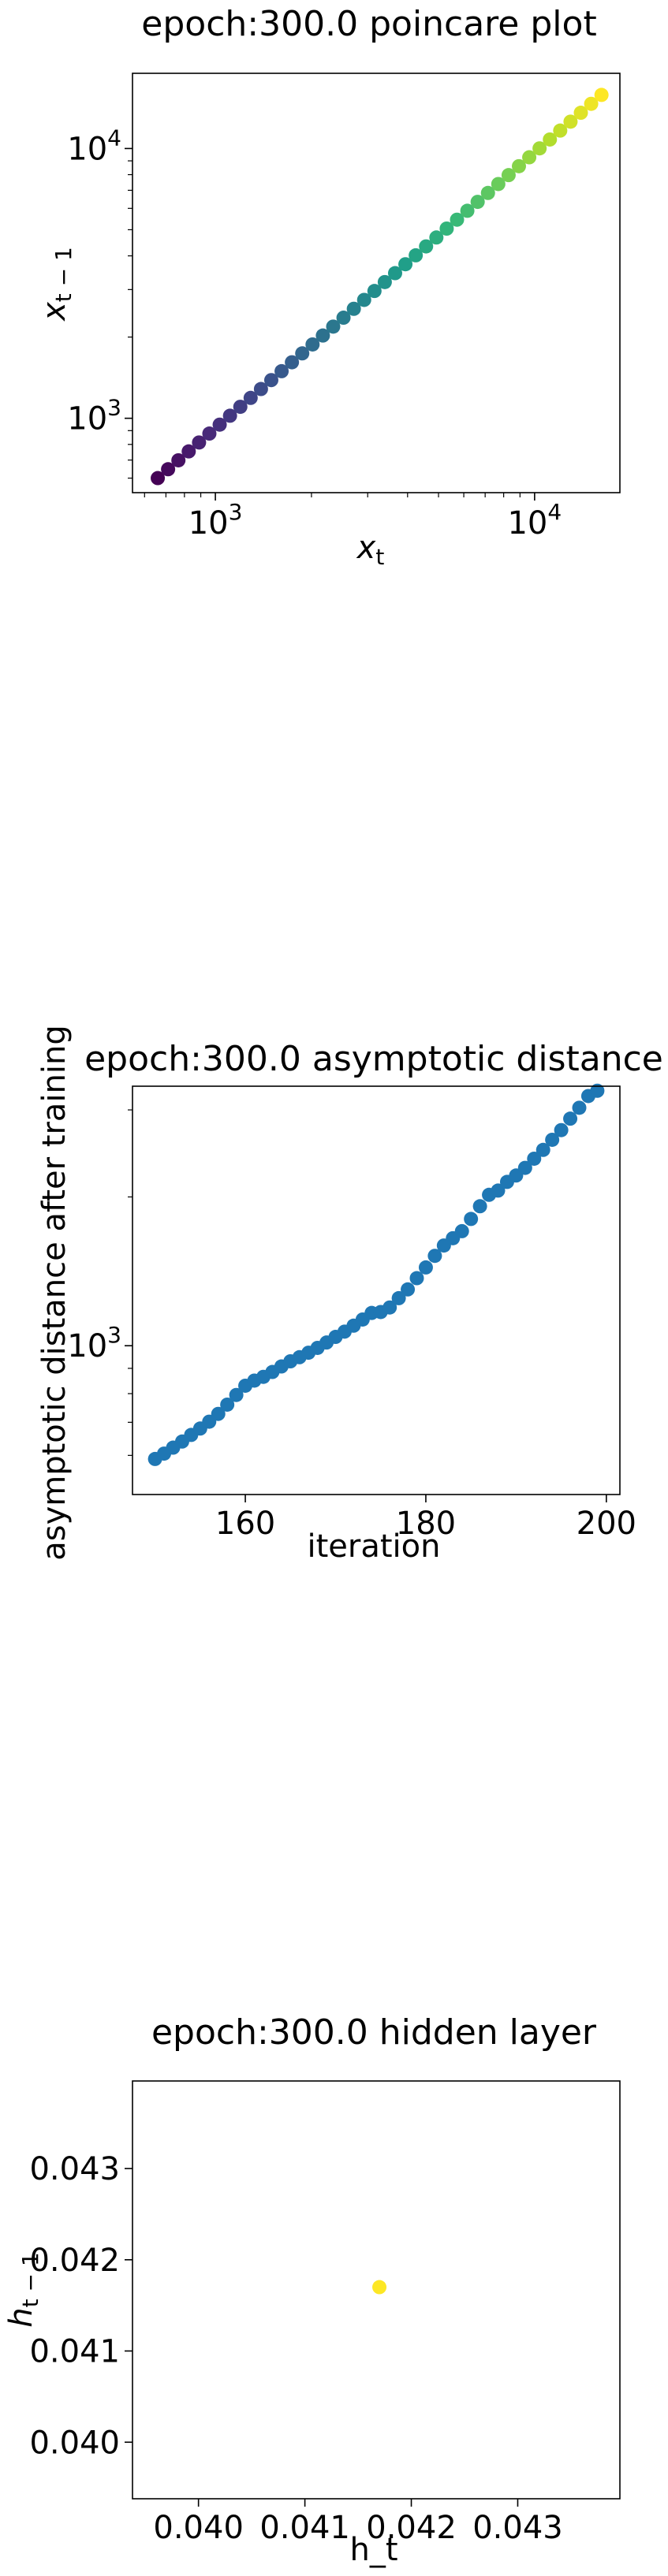 Image resolution: width=668 pixels, height=2576 pixels. What do you see at coordinates (23, 2289) in the screenshot?
I see `hidden-layer-y-label: ht − 1` at bounding box center [23, 2289].